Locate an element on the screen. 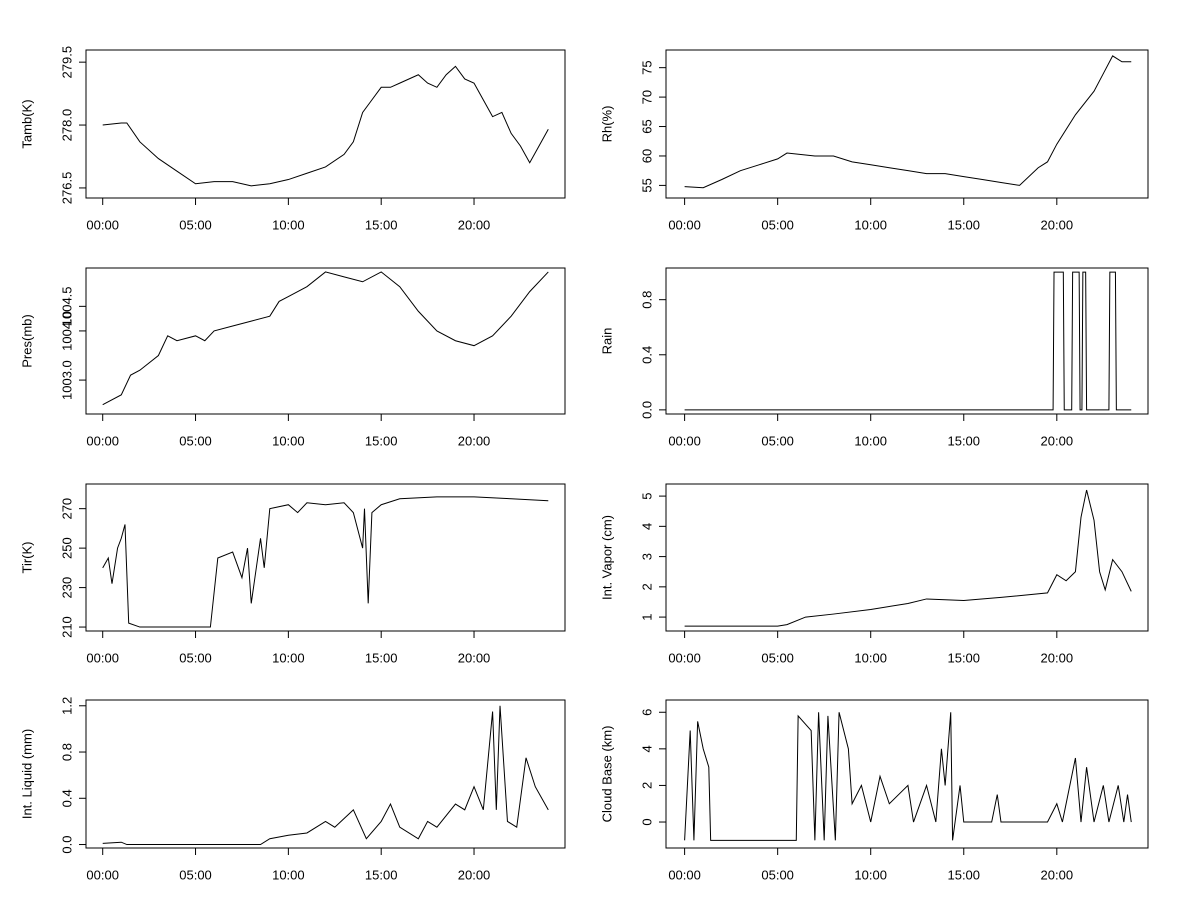 This screenshot has width=1200, height=900. y-tick-label: 1004.0 is located at coordinates (66, 331).